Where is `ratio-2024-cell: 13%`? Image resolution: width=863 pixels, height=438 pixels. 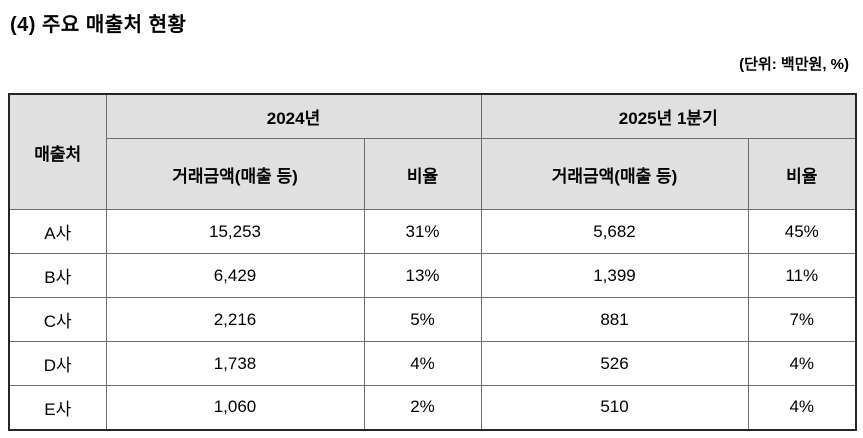
ratio-2024-cell: 13% is located at coordinates (422, 275).